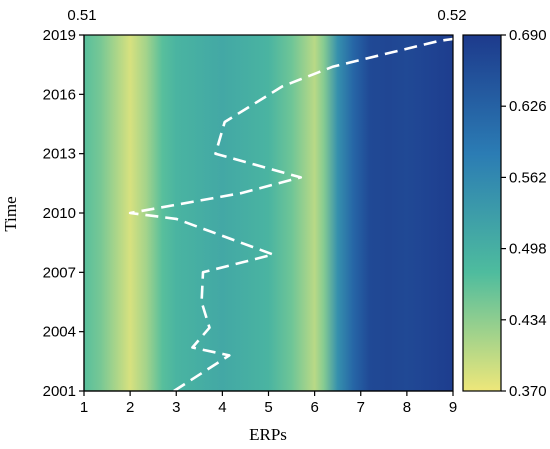 This screenshot has width=550, height=449. I want to click on x-tick-label: 9, so click(453, 407).